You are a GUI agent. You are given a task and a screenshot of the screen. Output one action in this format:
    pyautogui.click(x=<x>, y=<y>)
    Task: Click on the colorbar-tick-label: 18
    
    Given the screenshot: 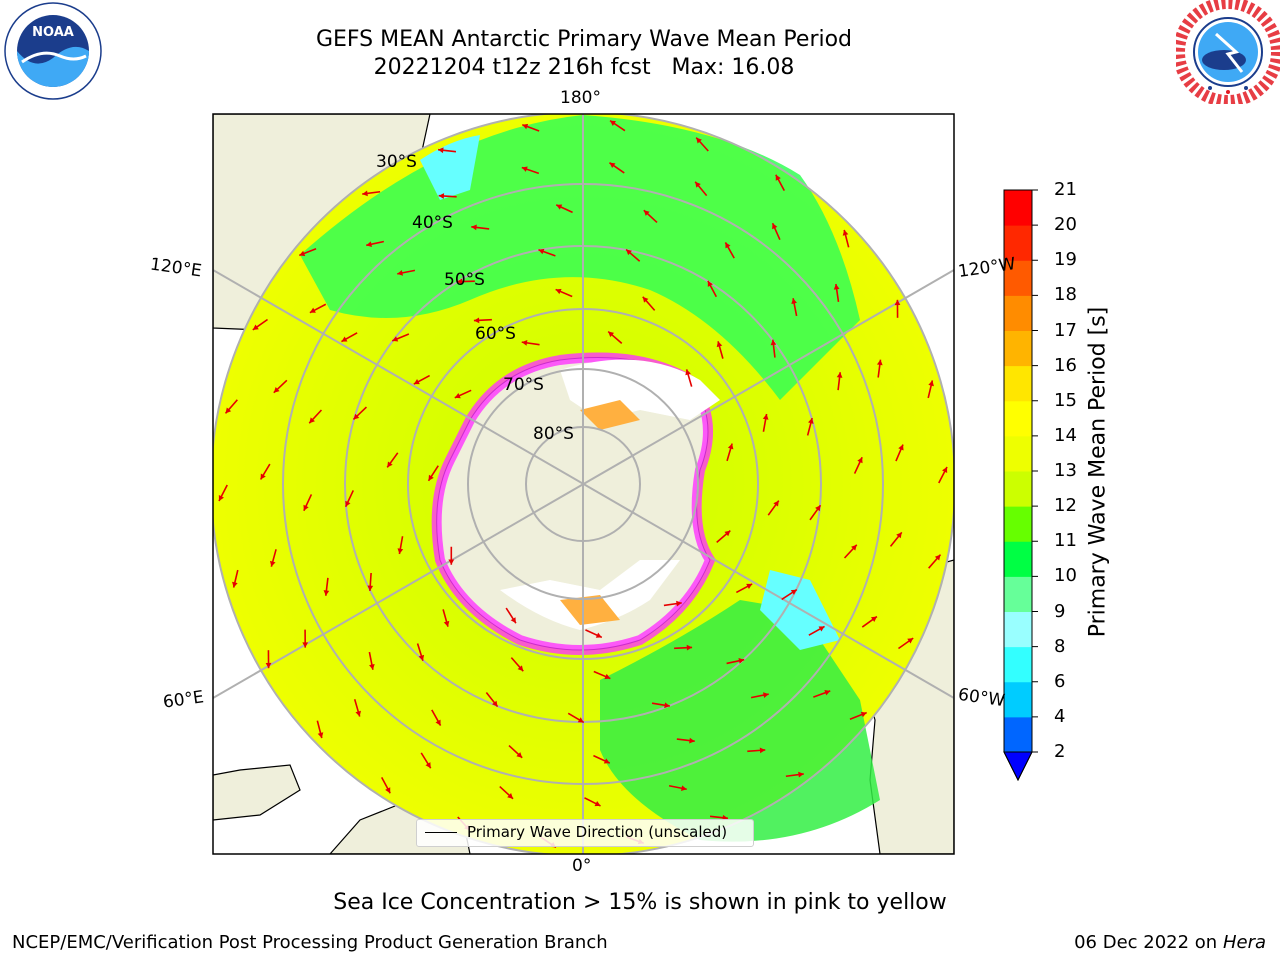 What is the action you would take?
    pyautogui.click(x=1065, y=295)
    